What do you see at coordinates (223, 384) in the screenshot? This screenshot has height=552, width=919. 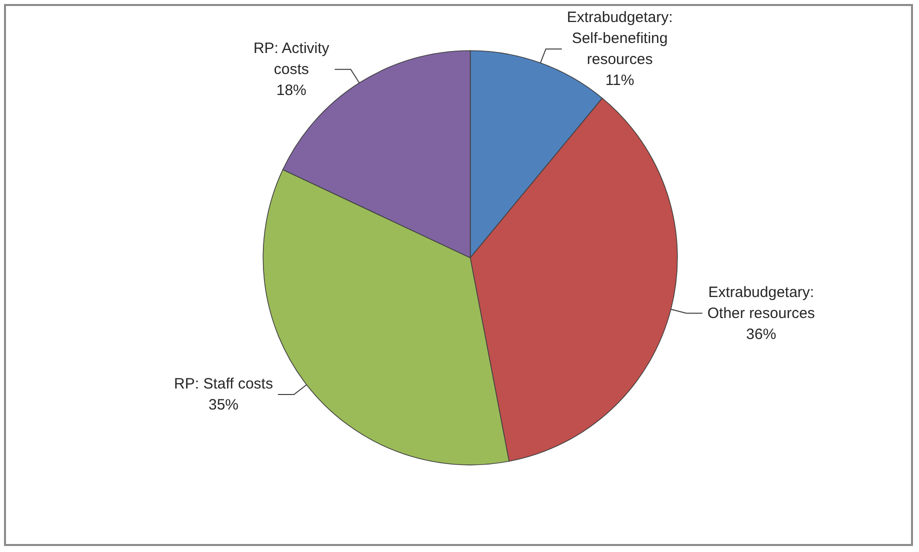 I see `slice-label: RP: Staff costs` at bounding box center [223, 384].